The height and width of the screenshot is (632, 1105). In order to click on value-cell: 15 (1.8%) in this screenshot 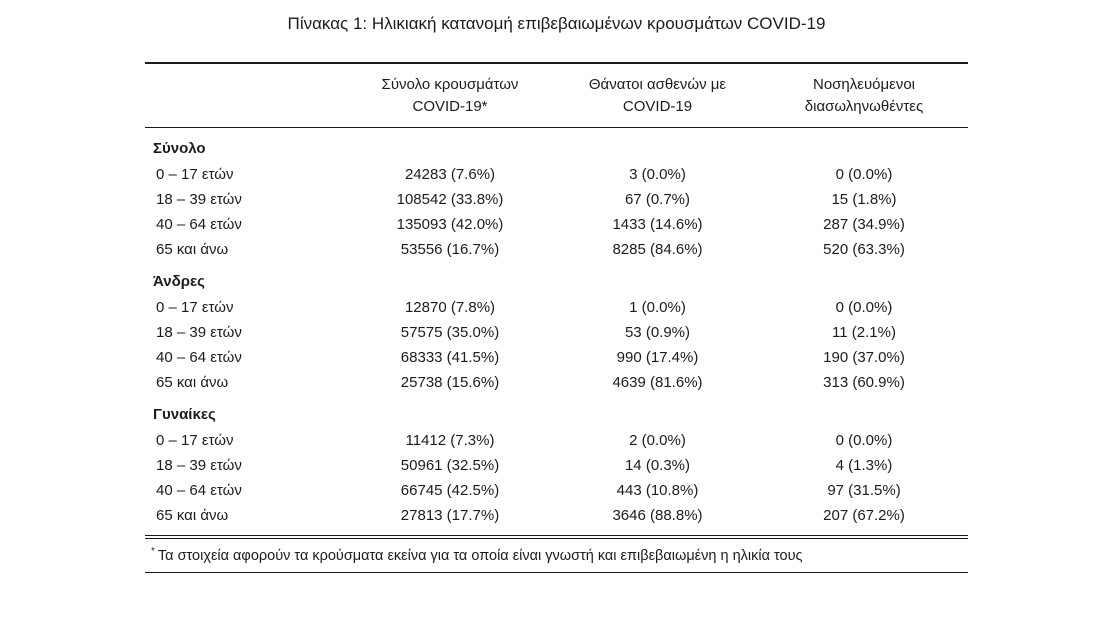, I will do `click(864, 199)`.